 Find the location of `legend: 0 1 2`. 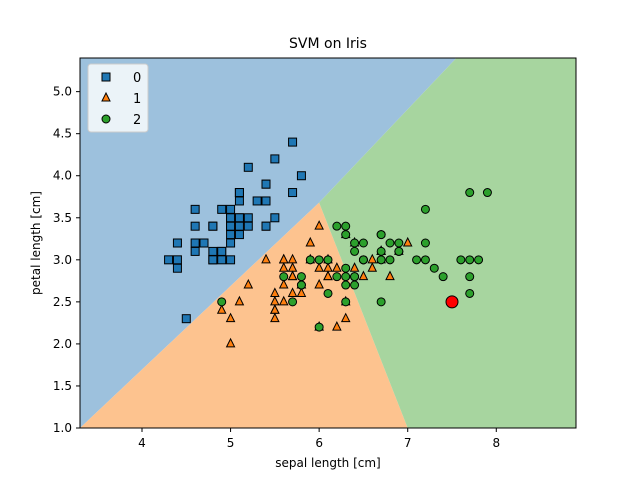

legend: 0 1 2 is located at coordinates (118, 98).